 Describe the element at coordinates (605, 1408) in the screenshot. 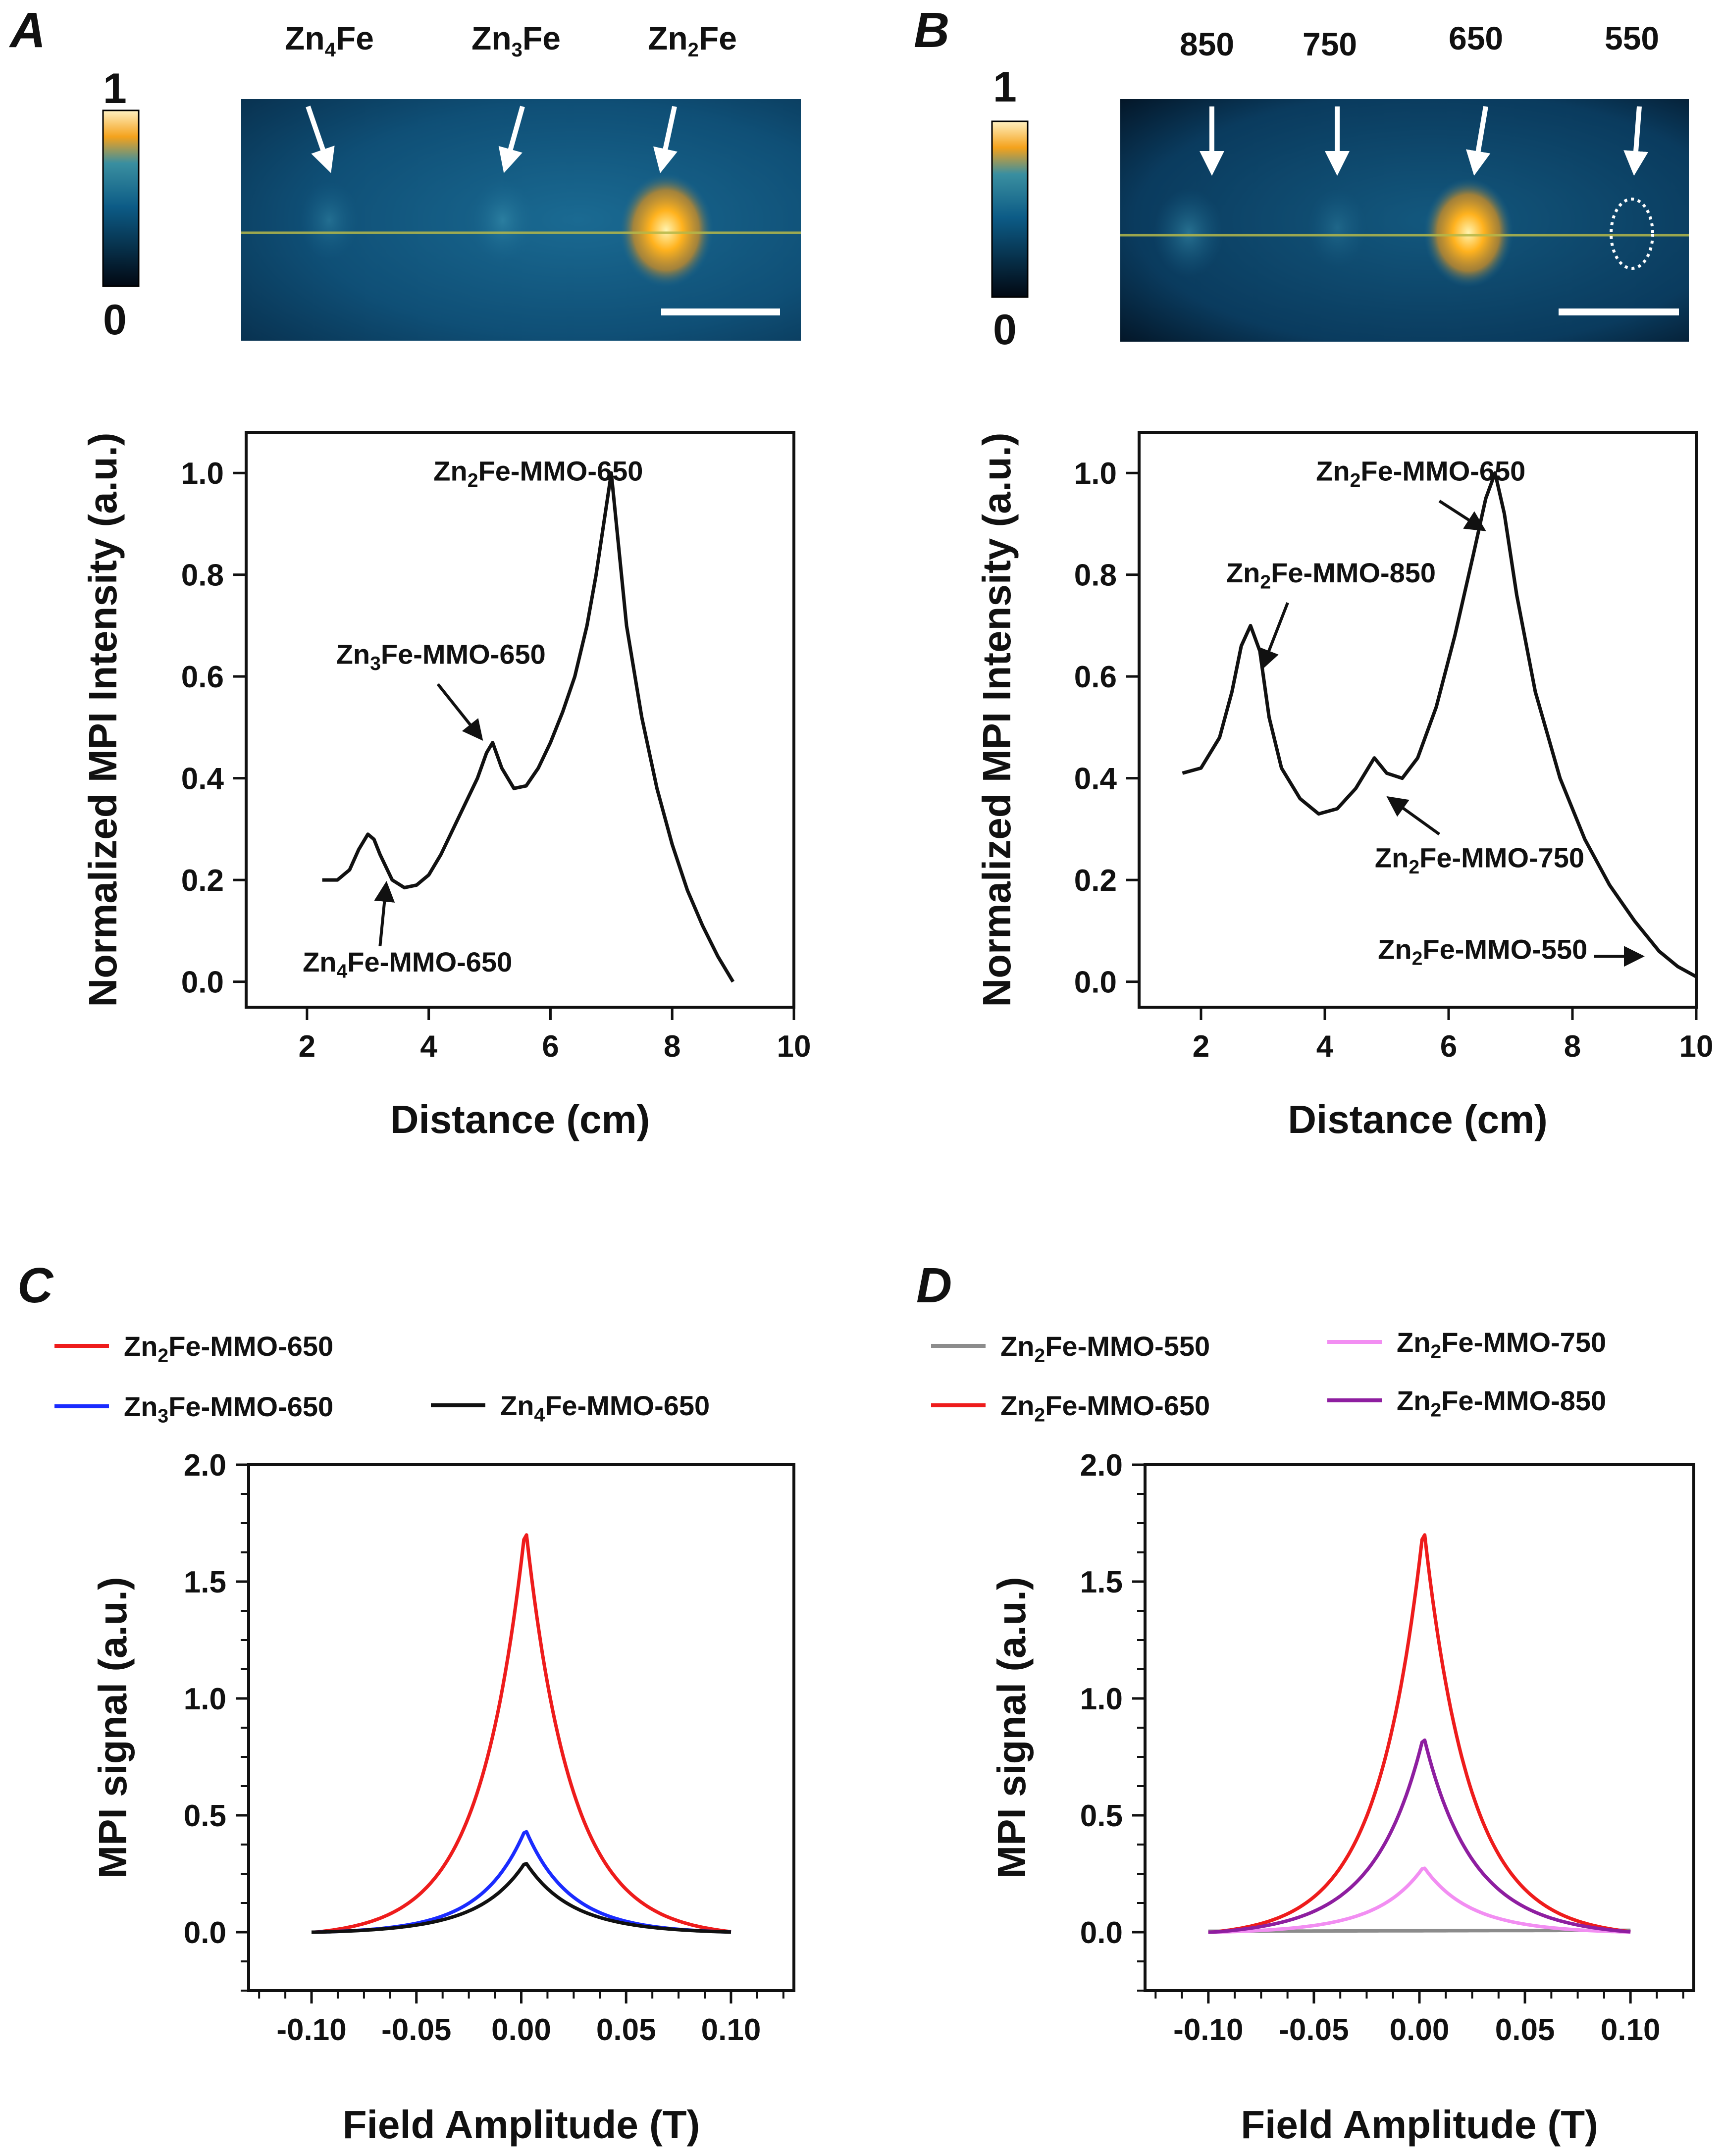

I see `legend-label: Zn4Fe-MMO-650` at that location.